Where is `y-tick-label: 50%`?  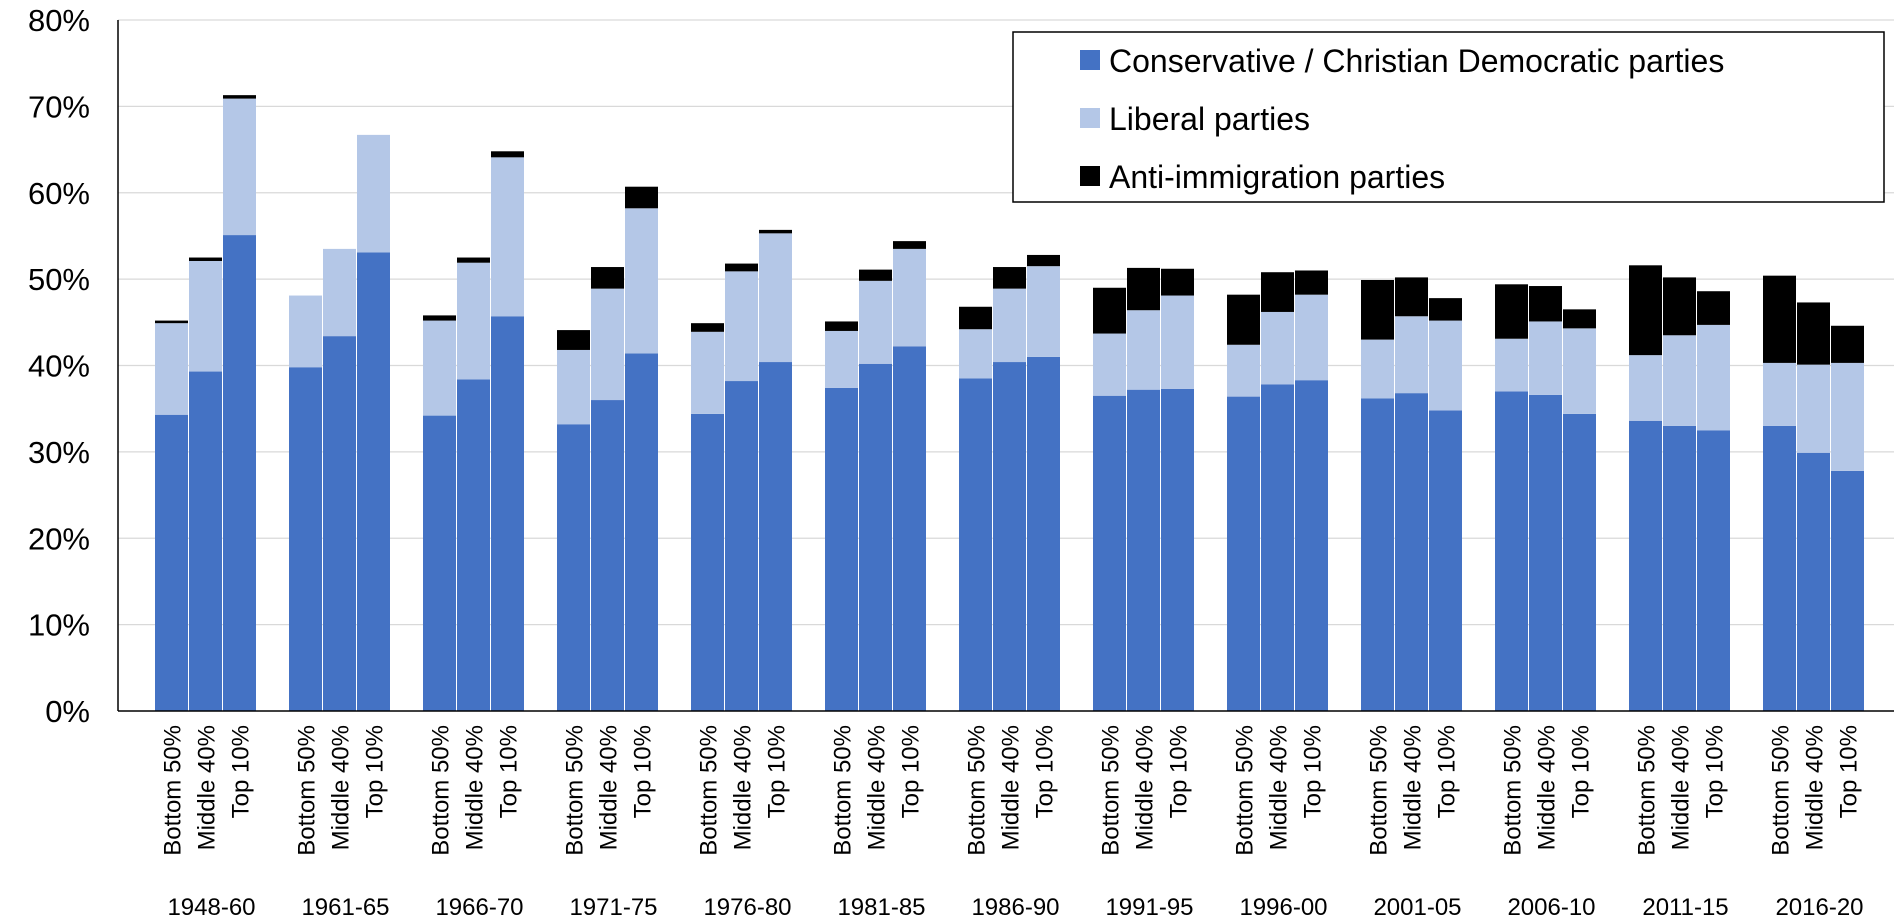 y-tick-label: 50% is located at coordinates (59, 279).